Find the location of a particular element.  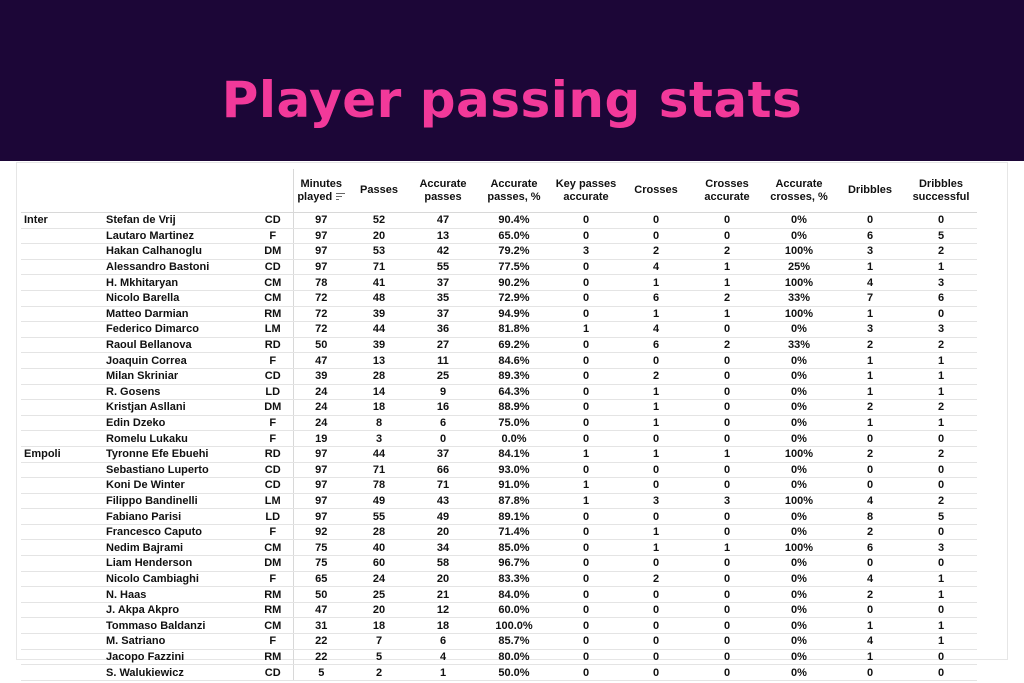

cell-passes: 60 is located at coordinates (379, 563).